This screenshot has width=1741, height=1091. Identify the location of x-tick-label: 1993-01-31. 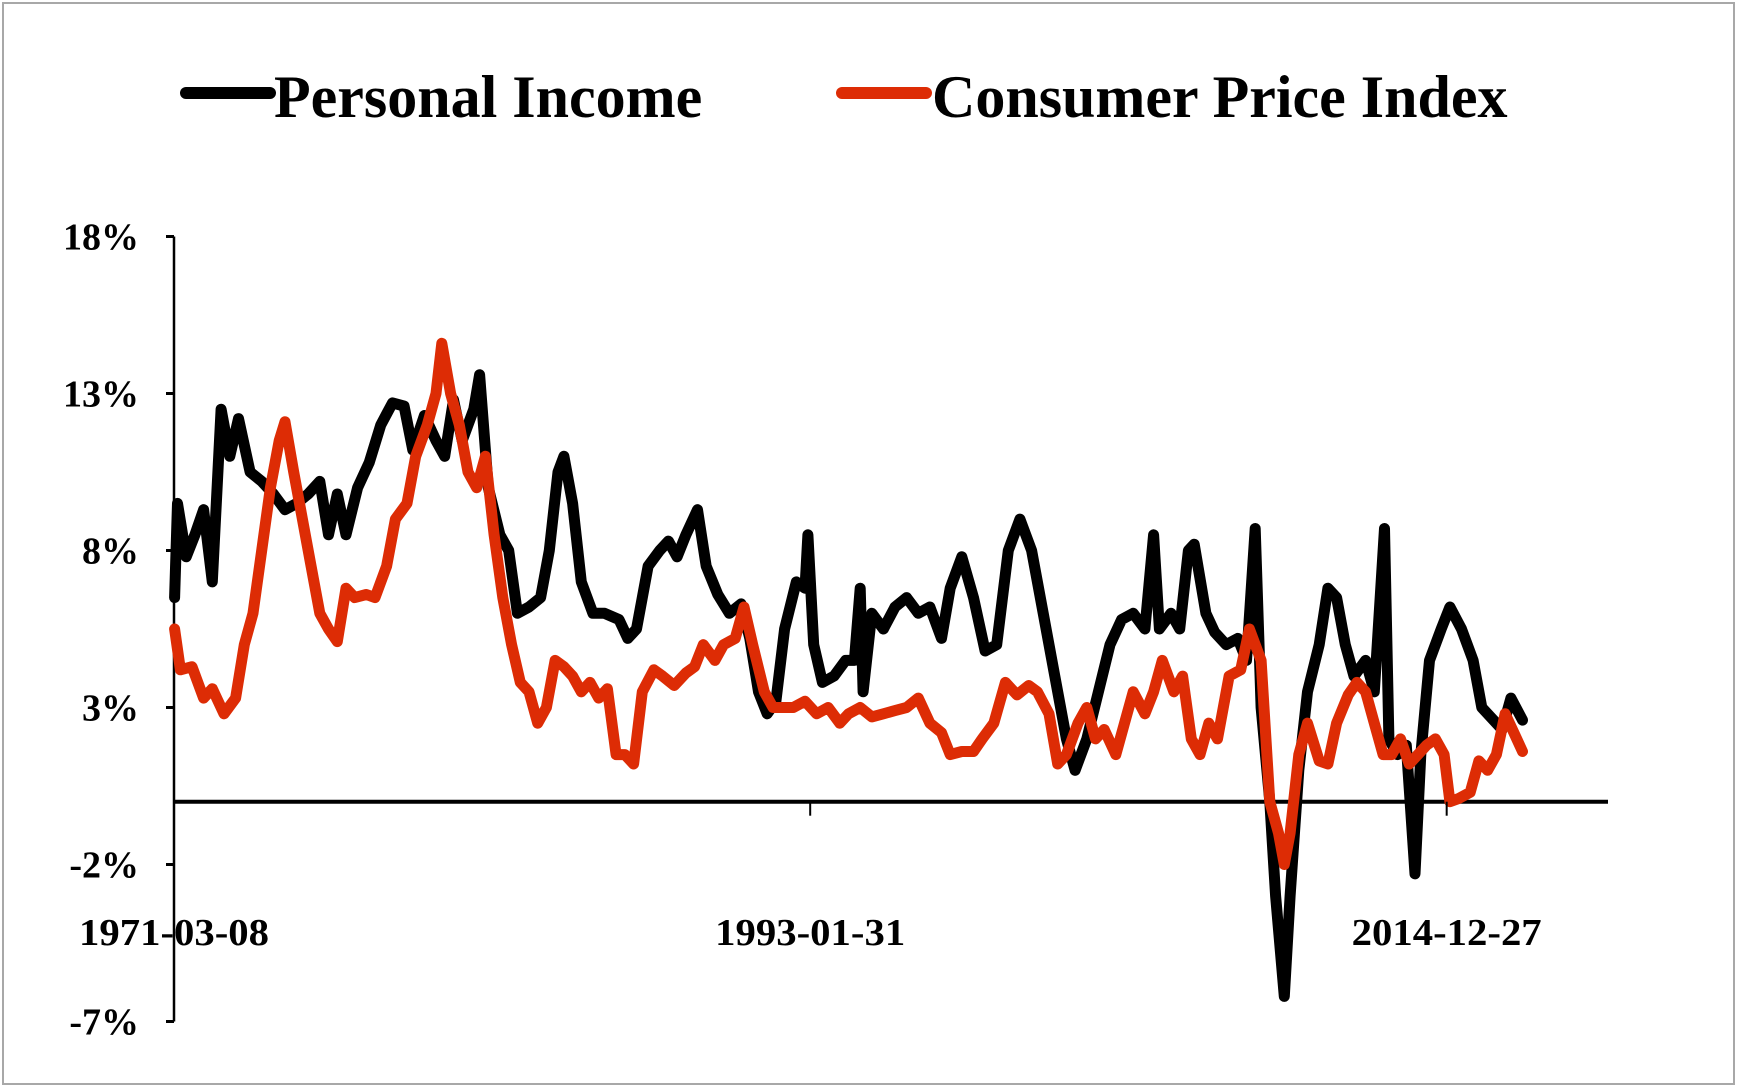
(810, 933).